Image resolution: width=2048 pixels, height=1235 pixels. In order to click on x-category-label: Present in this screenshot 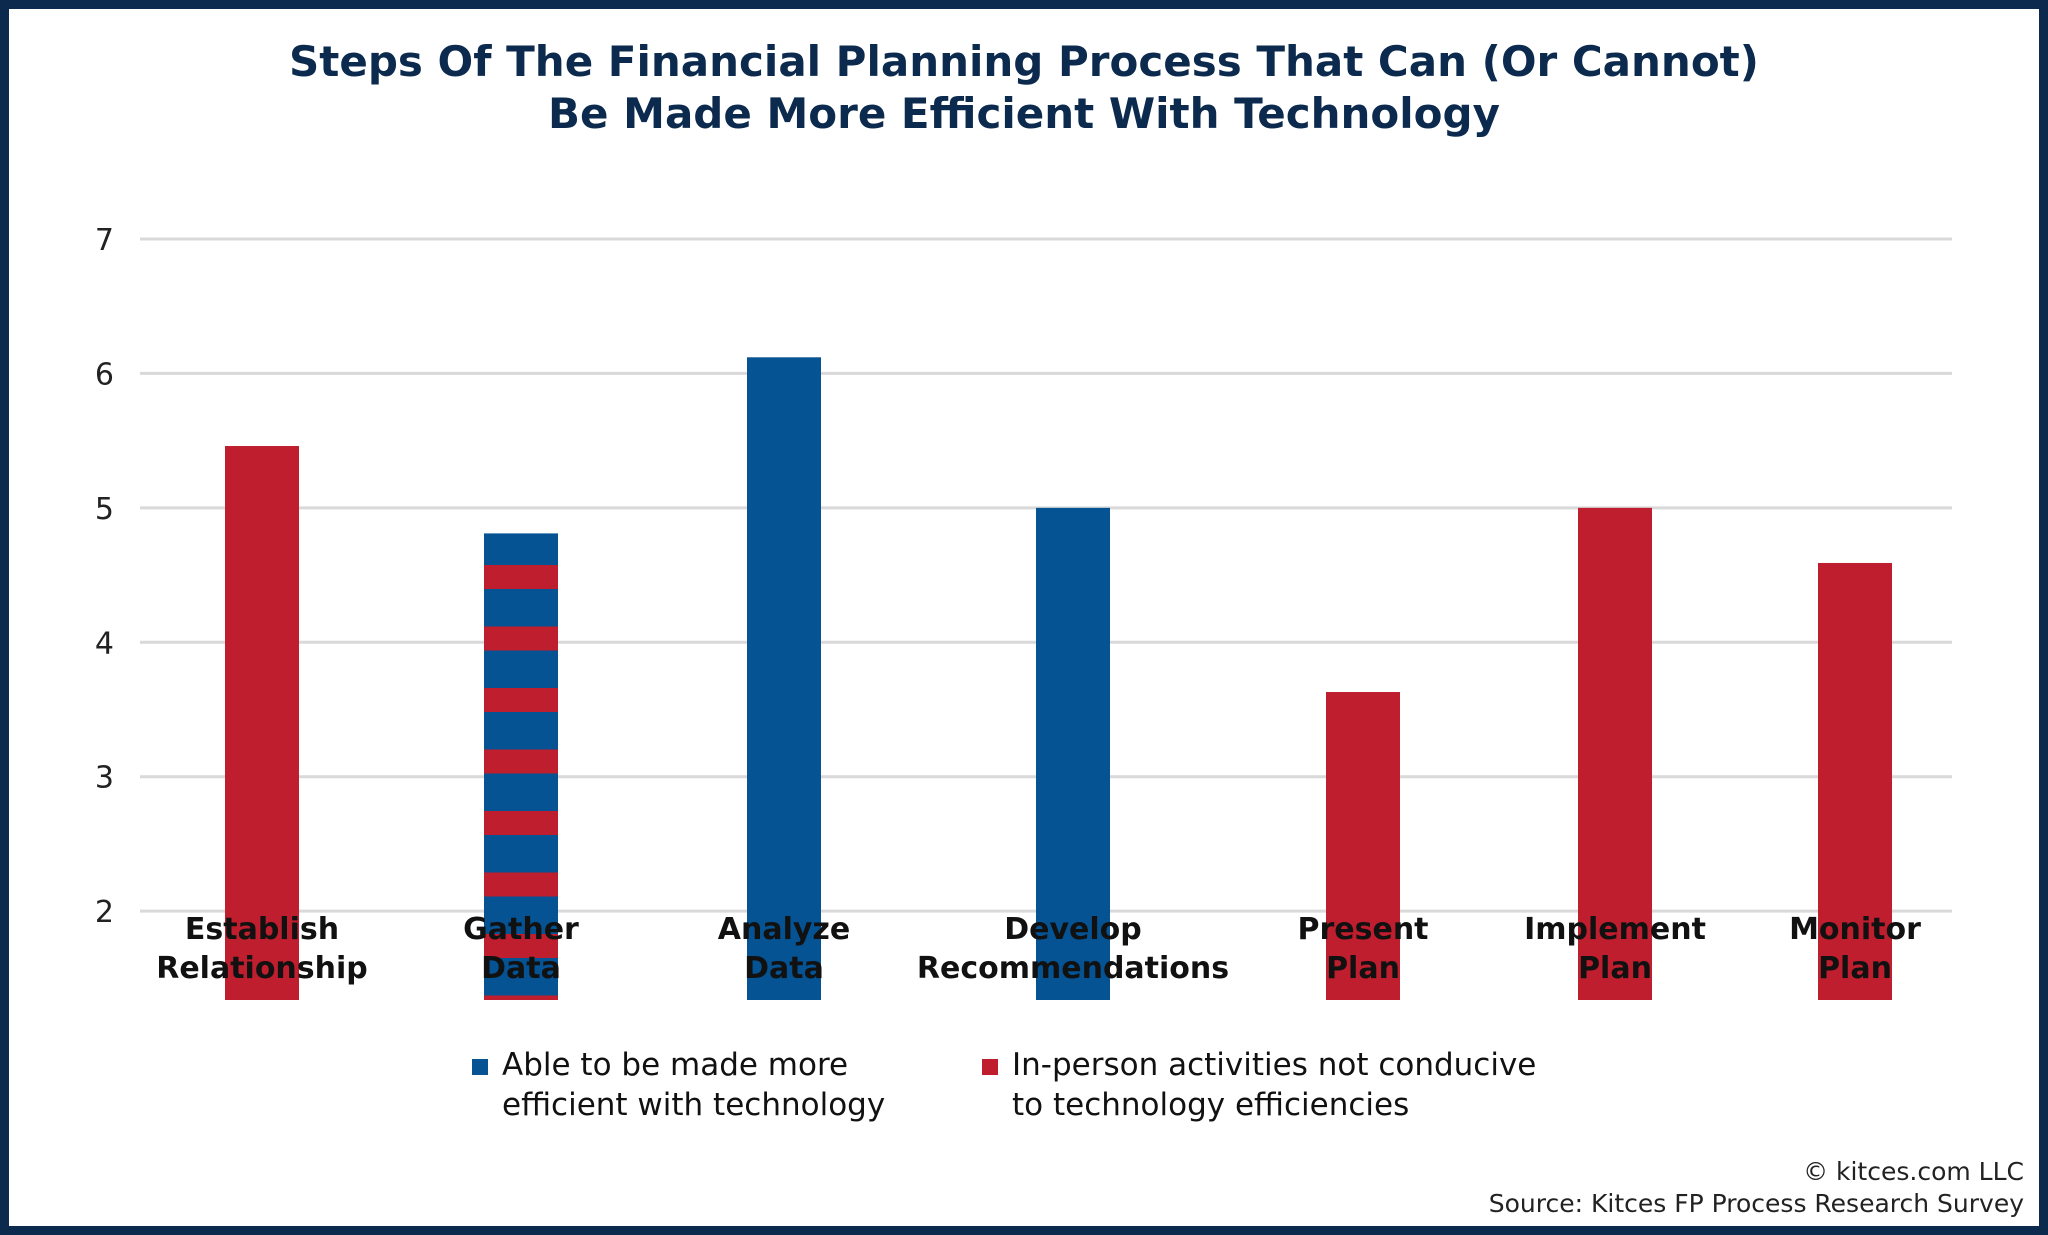, I will do `click(1362, 929)`.